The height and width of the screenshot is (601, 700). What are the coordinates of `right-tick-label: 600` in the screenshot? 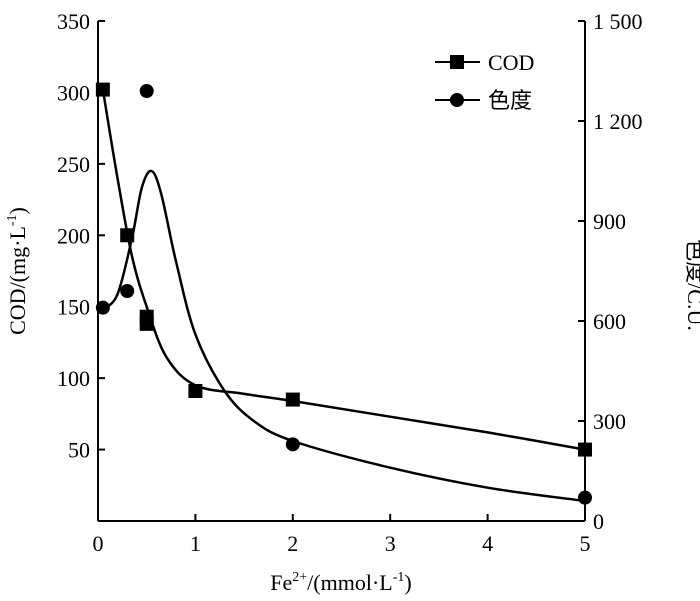 It's located at (609, 321).